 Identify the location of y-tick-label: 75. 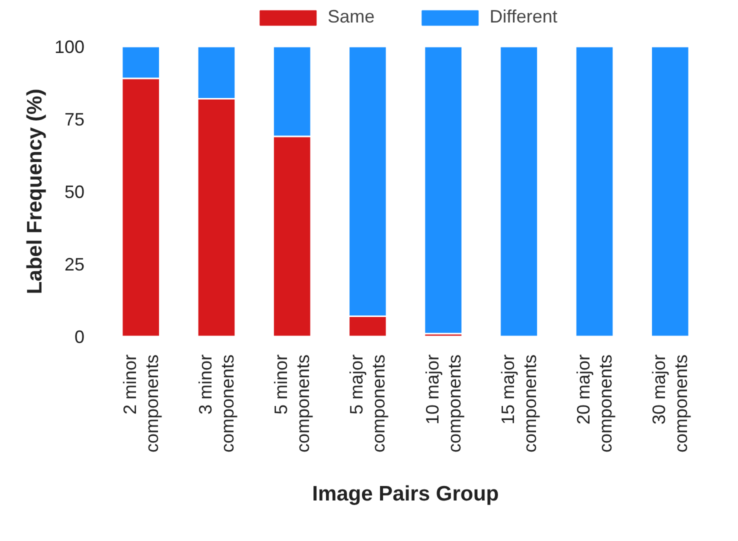
(74, 120).